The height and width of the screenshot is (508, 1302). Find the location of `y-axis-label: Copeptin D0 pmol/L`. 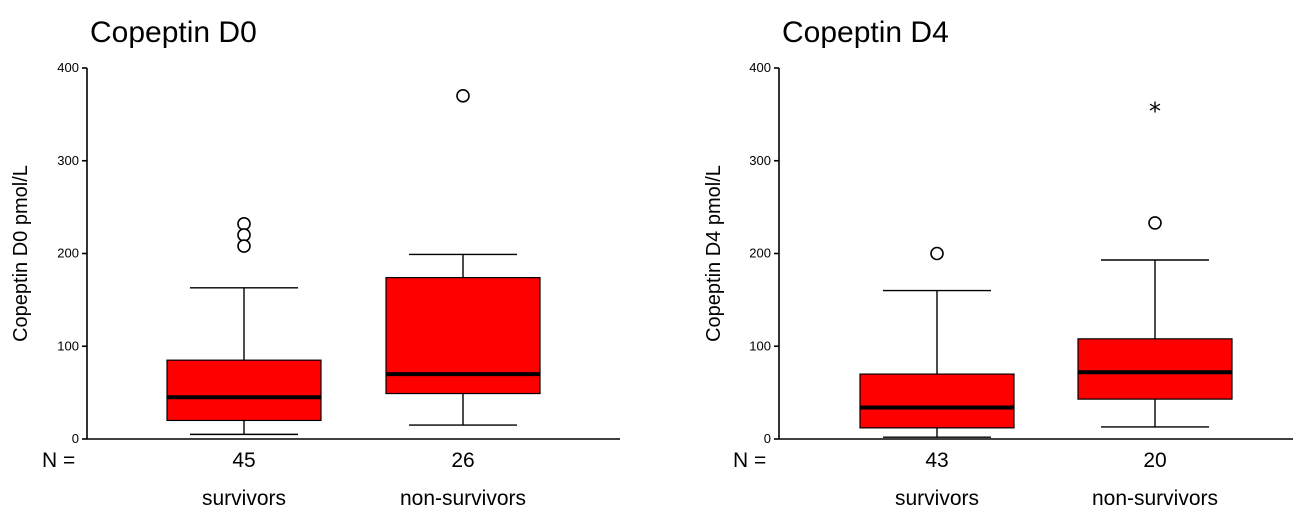

y-axis-label: Copeptin D0 pmol/L is located at coordinates (21, 253).